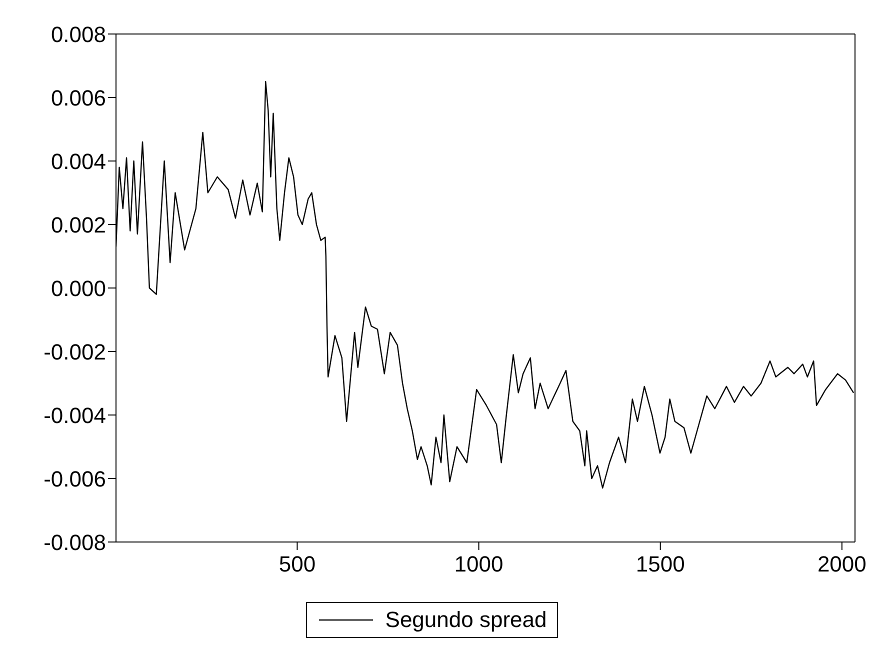 The width and height of the screenshot is (892, 662). I want to click on legend-label: Segundo spread, so click(466, 620).